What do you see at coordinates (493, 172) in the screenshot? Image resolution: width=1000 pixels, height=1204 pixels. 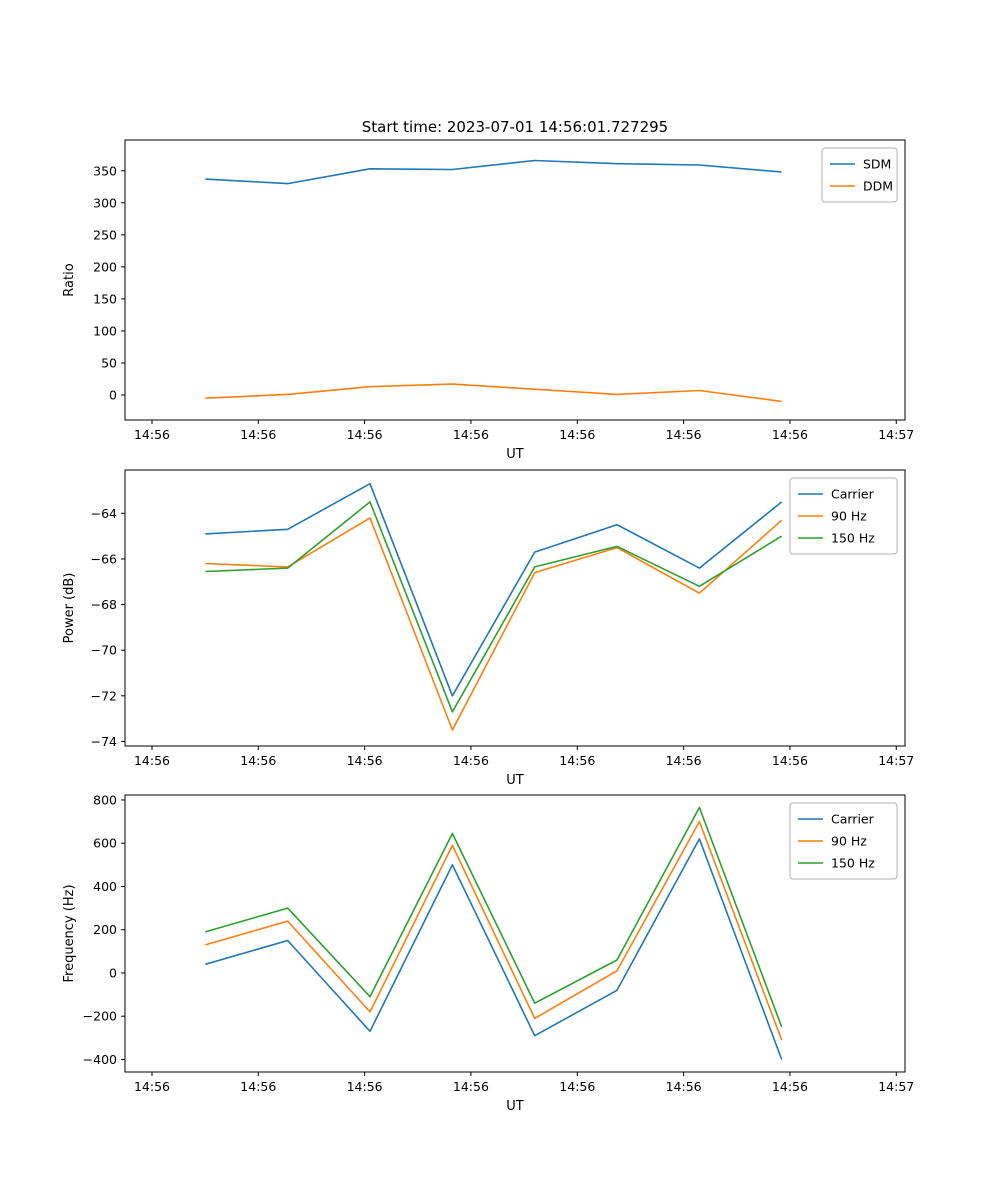 I see `series-line-sdm` at bounding box center [493, 172].